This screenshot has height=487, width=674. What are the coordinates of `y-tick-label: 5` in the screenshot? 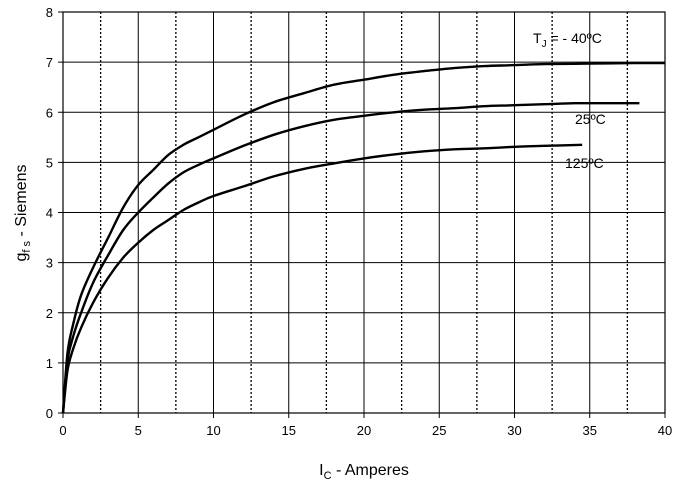 It's located at (49, 162).